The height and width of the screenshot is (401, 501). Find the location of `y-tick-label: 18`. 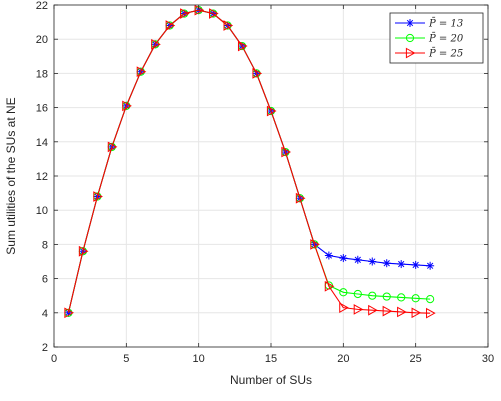

y-tick-label: 18 is located at coordinates (42, 74).